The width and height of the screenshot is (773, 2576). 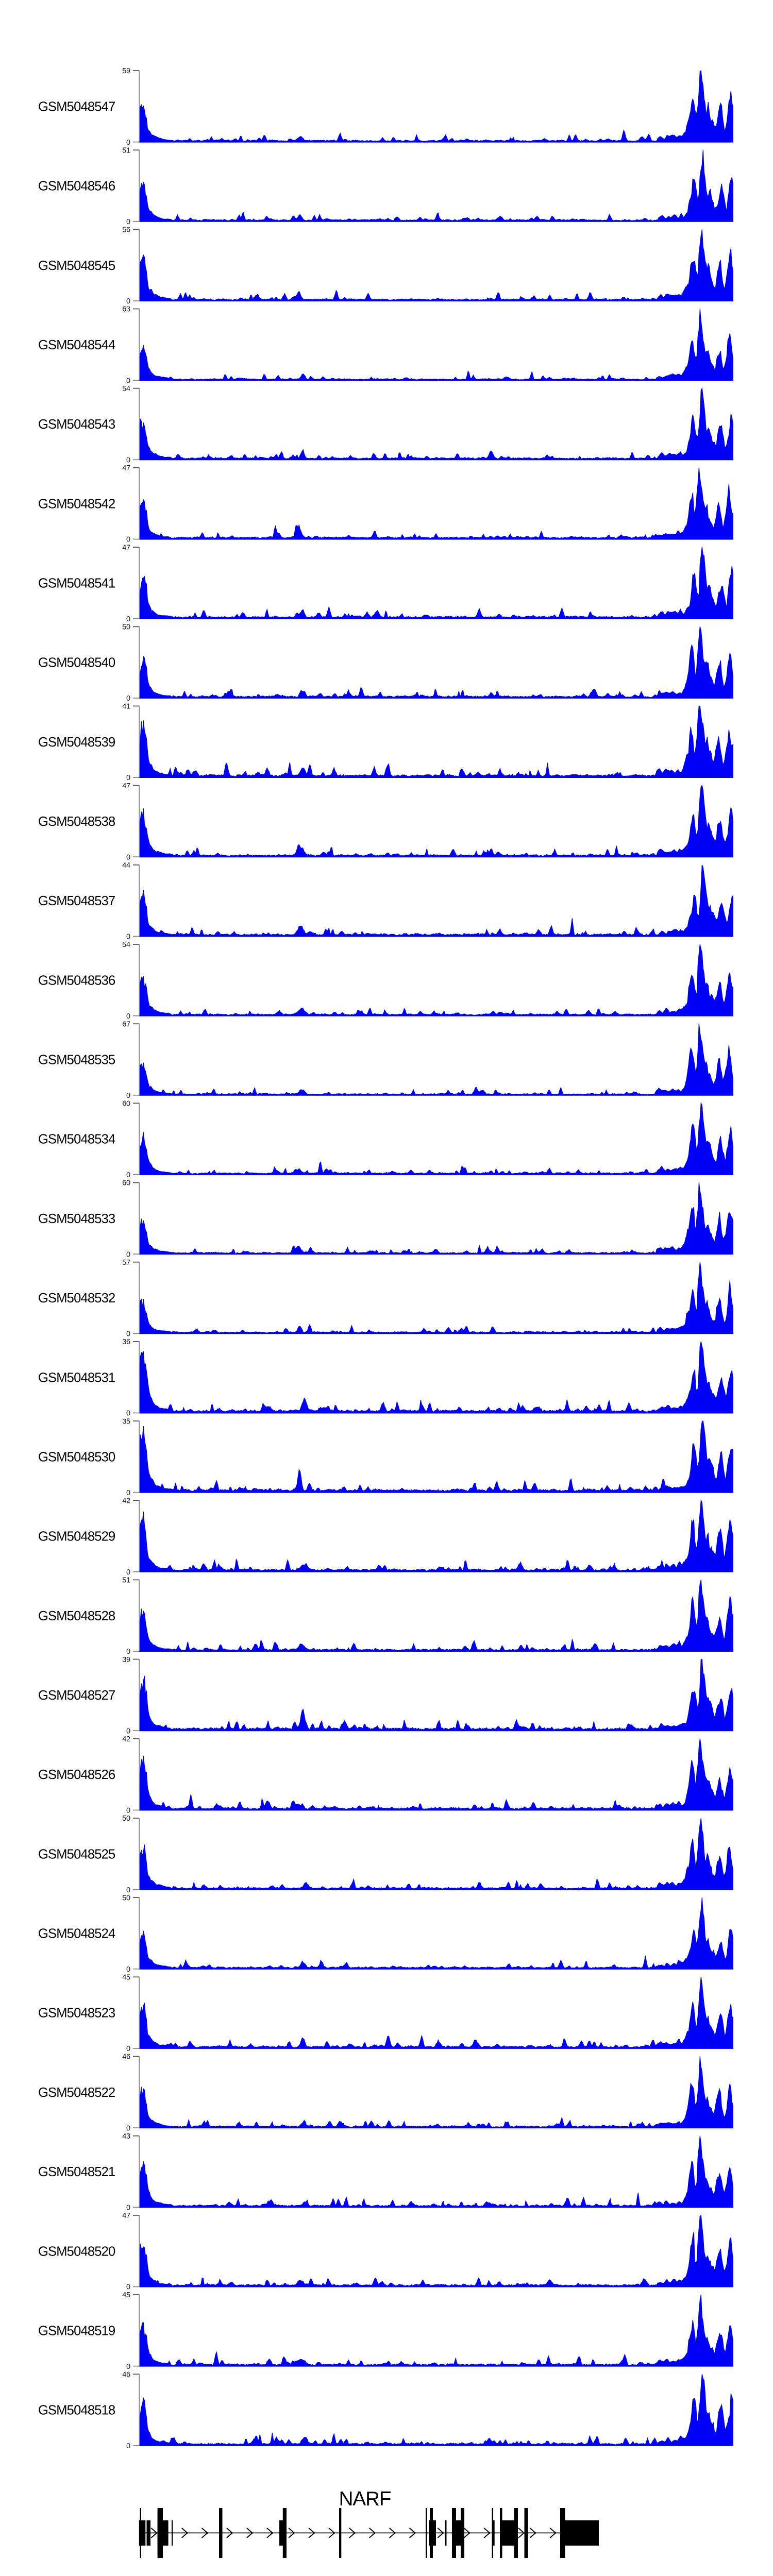 What do you see at coordinates (126, 71) in the screenshot?
I see `svg-text: 59` at bounding box center [126, 71].